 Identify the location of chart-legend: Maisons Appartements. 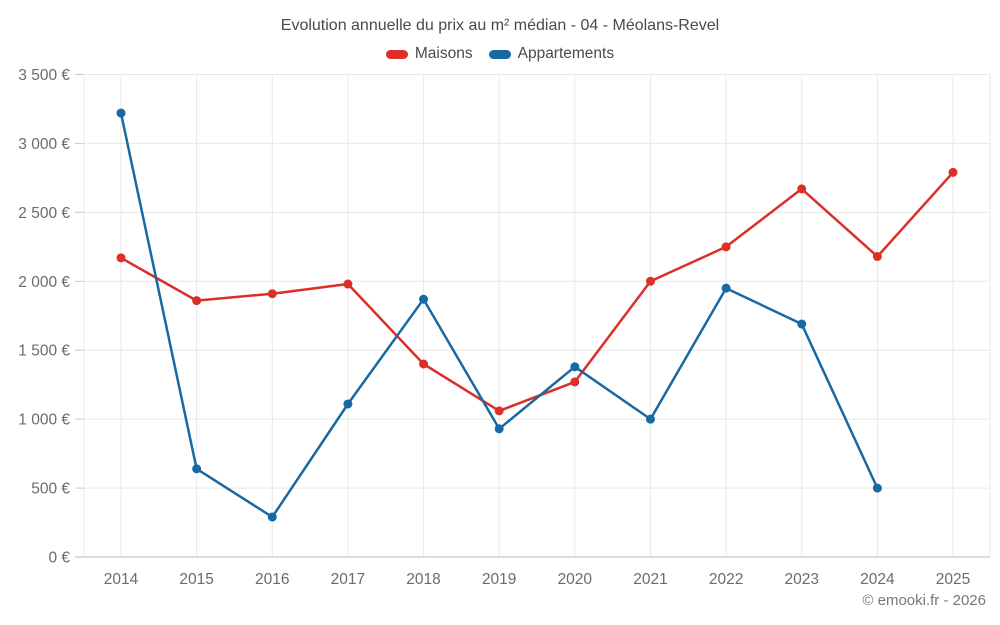
(500, 54).